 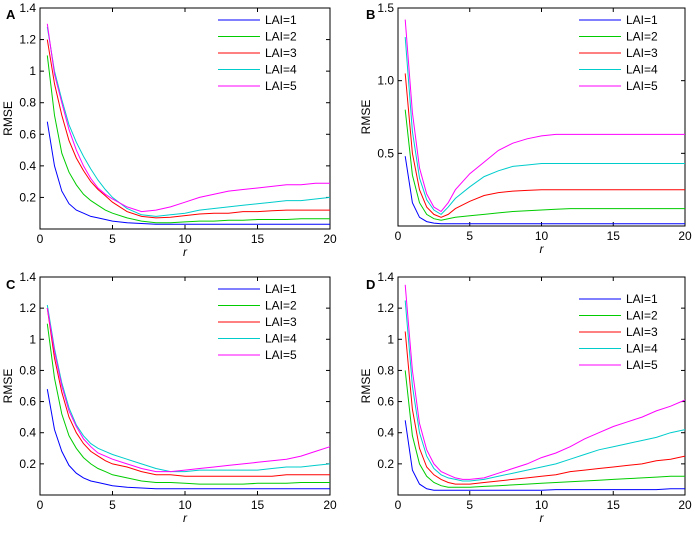 What do you see at coordinates (385, 8) in the screenshot?
I see `y-tick-label: 1.5` at bounding box center [385, 8].